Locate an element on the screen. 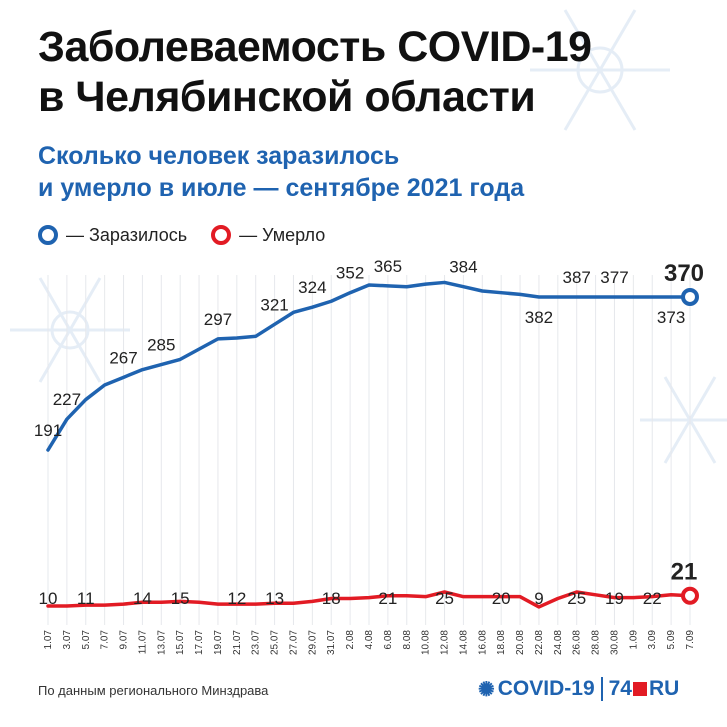 Image resolution: width=727 pixels, height=727 pixels. data-label: 297 is located at coordinates (218, 319).